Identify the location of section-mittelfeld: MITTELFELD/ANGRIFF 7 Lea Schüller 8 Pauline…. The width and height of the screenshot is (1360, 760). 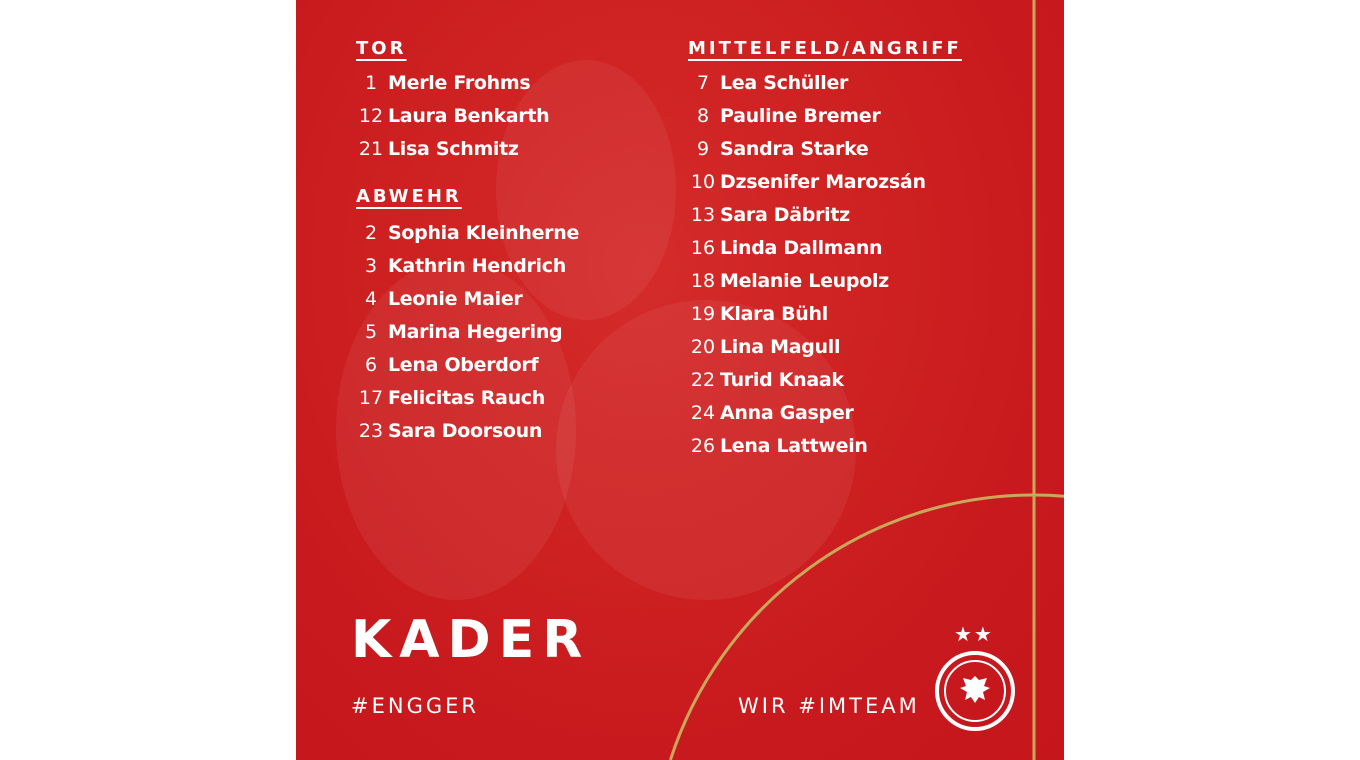
(825, 253).